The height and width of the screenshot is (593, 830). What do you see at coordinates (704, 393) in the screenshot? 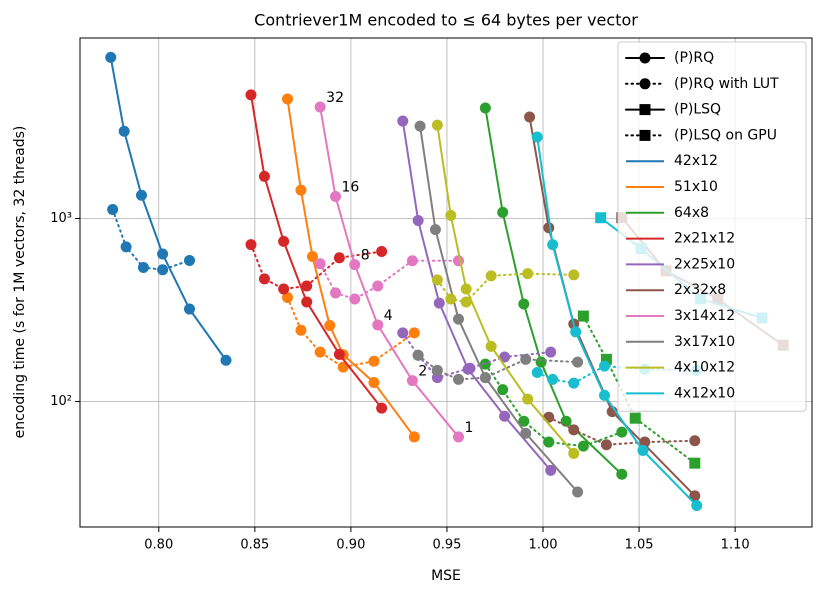
I see `legend-label: 4x12x10` at bounding box center [704, 393].